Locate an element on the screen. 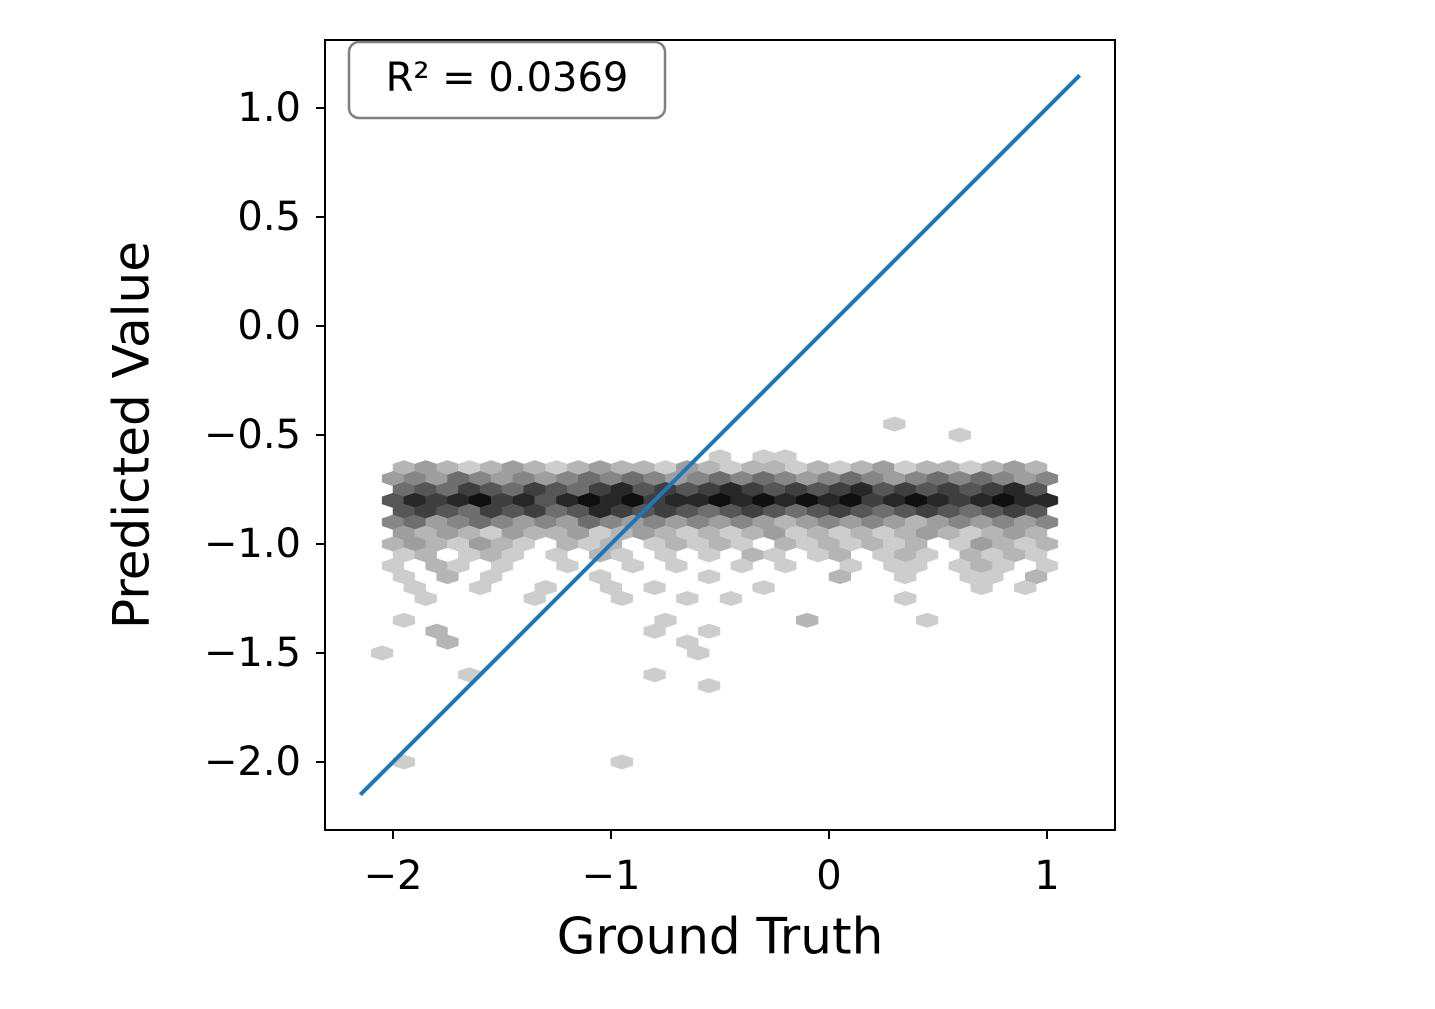 The image size is (1435, 1009). y-tick-label: −0.5 is located at coordinates (252, 435).